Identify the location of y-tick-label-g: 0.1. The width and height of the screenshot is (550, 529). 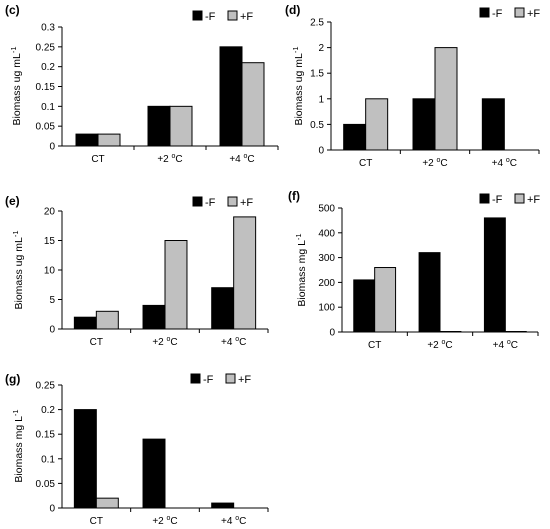
(48, 459).